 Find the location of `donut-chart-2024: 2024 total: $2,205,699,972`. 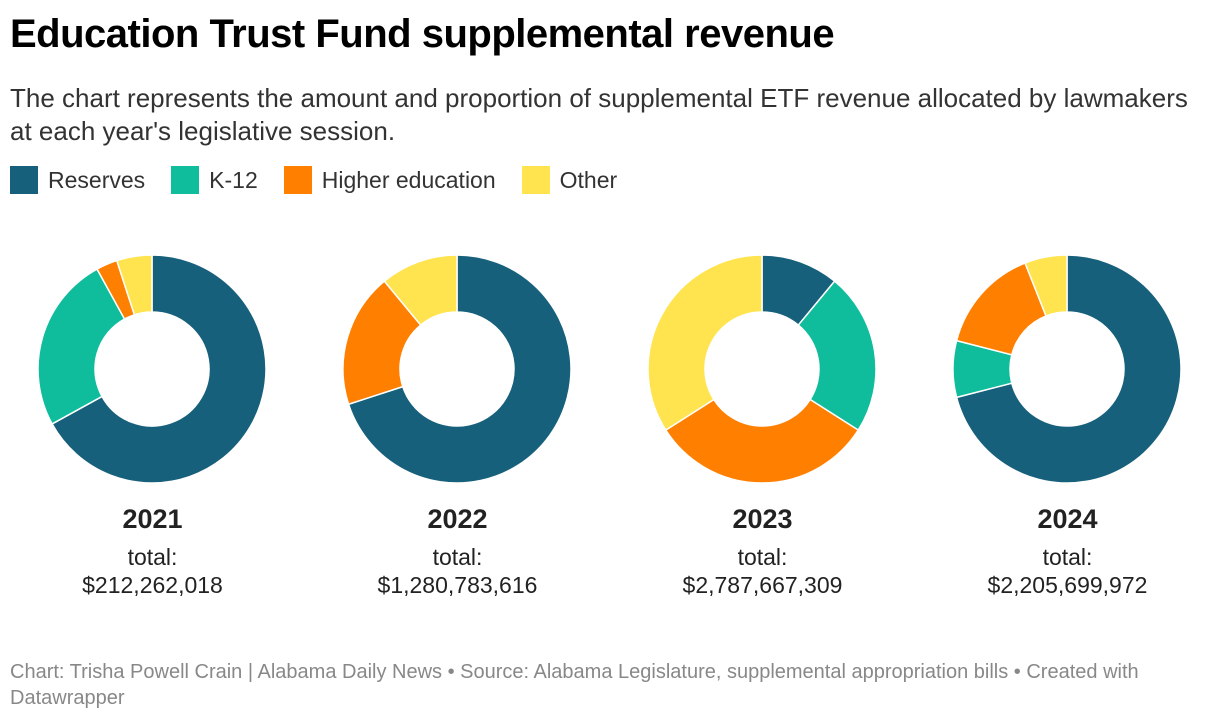

donut-chart-2024: 2024 total: $2,205,699,972 is located at coordinates (1067, 425).